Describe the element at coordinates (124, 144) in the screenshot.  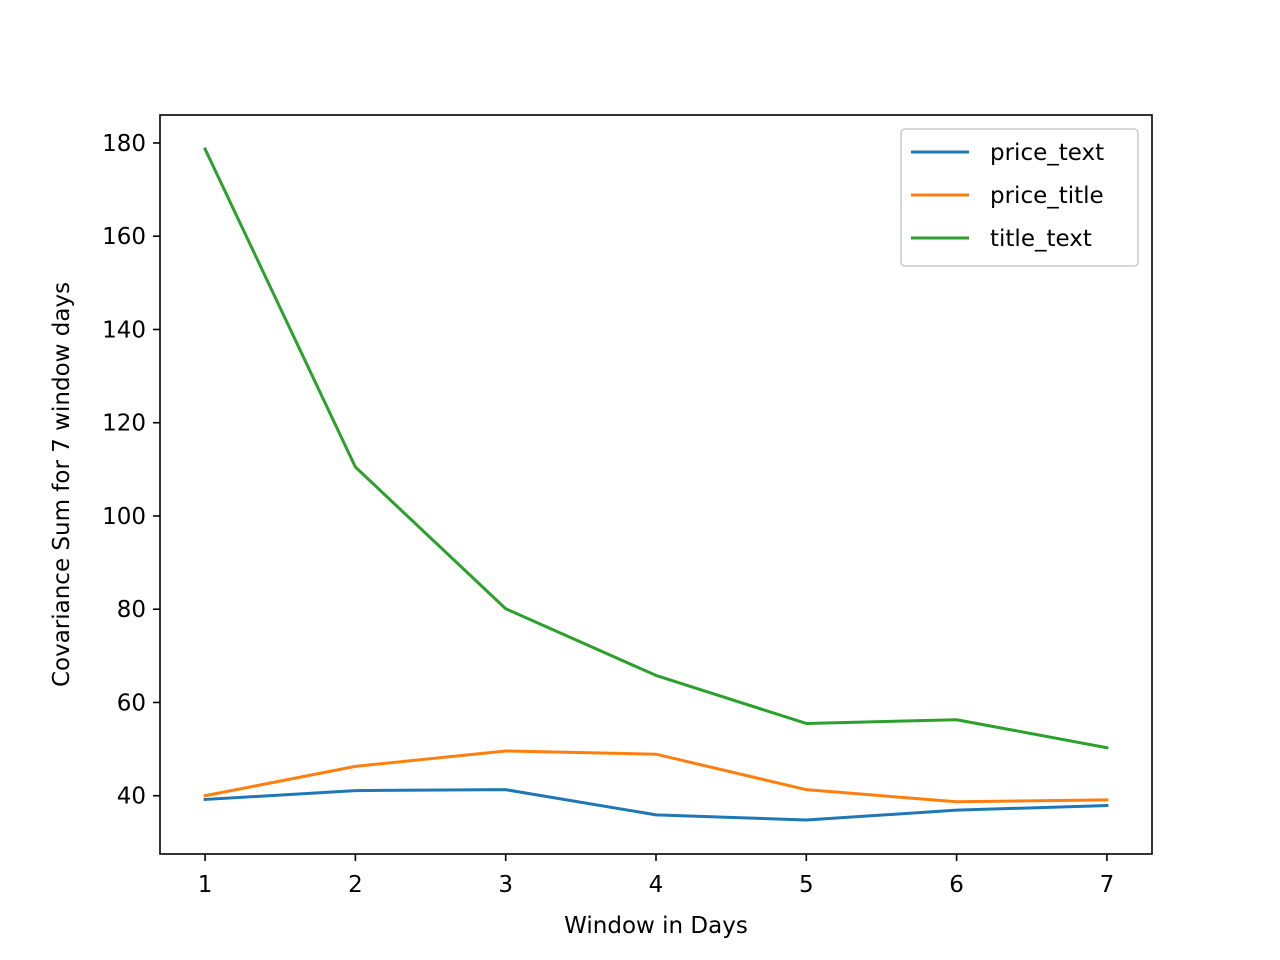
I see `y-tick-label: 180` at that location.